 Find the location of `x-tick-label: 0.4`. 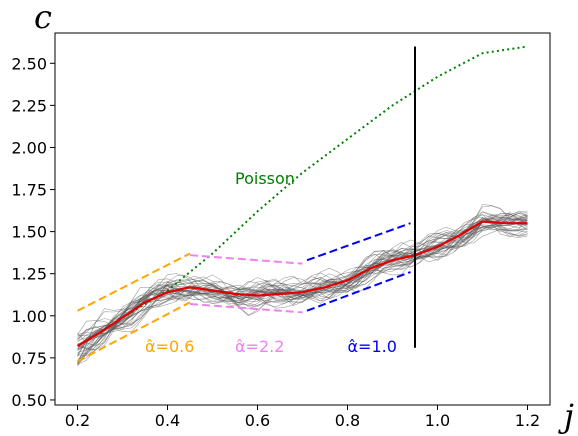

x-tick-label: 0.4 is located at coordinates (167, 420).